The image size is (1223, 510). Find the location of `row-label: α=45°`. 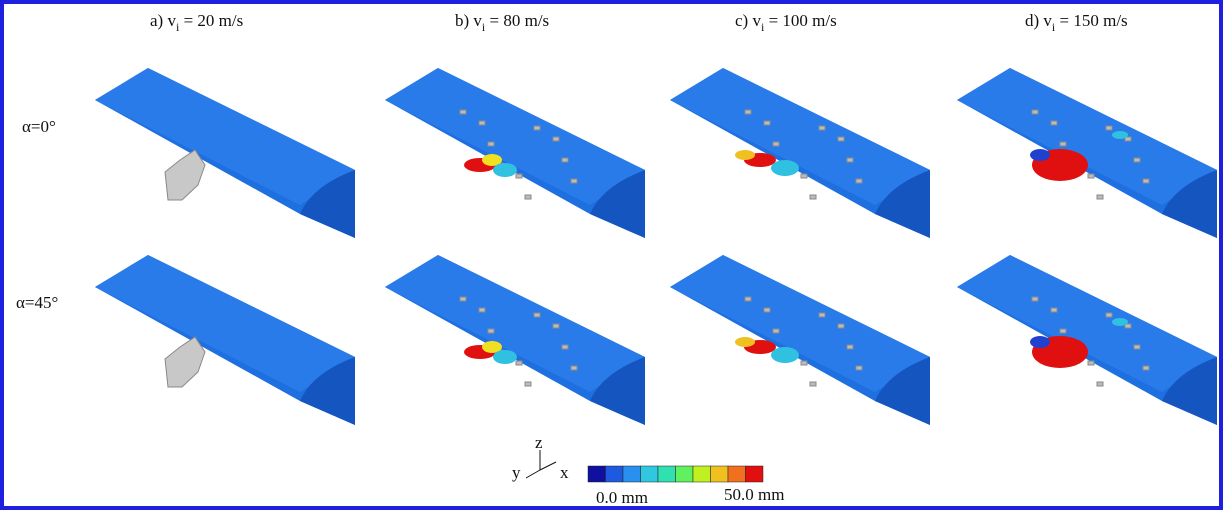

row-label: α=45° is located at coordinates (37, 302).